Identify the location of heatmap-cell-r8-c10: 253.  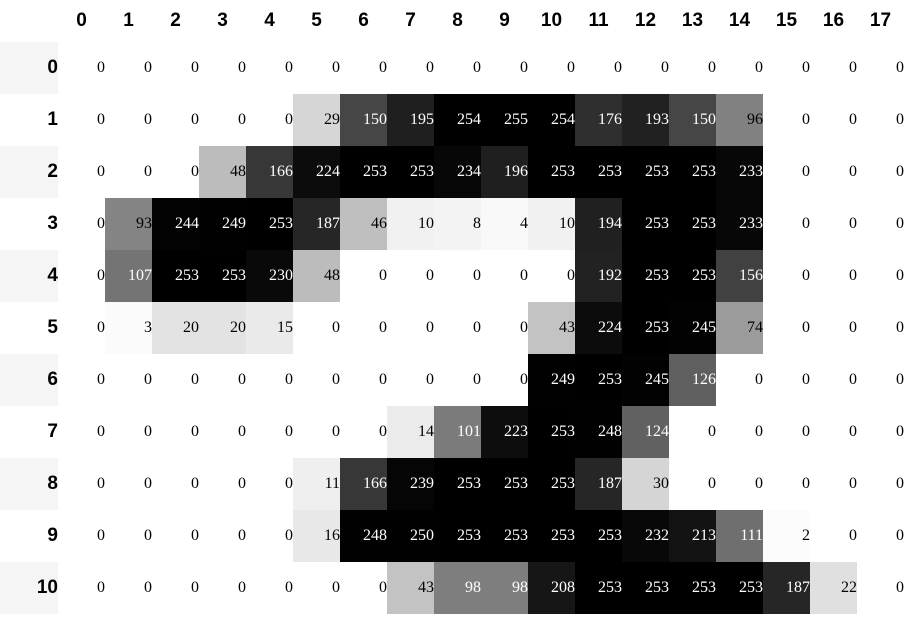
(551, 484).